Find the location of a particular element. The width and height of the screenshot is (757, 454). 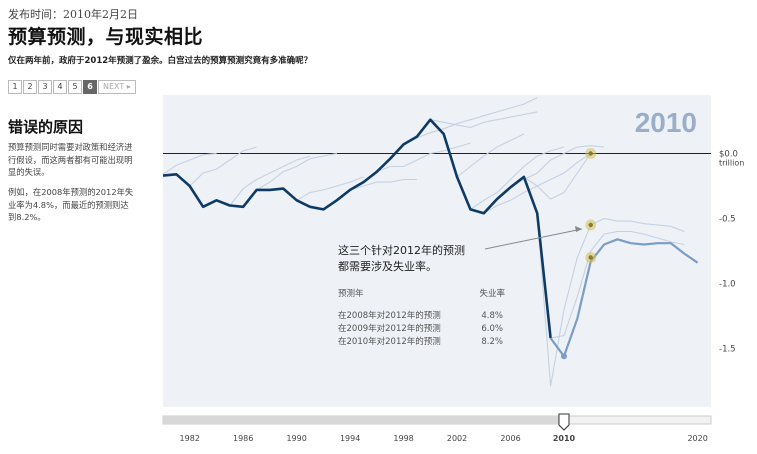

x-tick-label: 1990 is located at coordinates (296, 438).